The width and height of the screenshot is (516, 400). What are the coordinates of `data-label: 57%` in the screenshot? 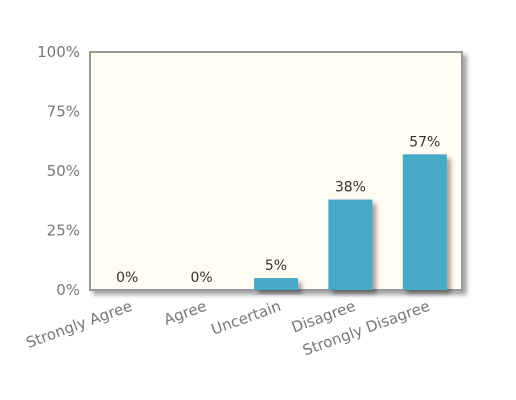 It's located at (424, 142).